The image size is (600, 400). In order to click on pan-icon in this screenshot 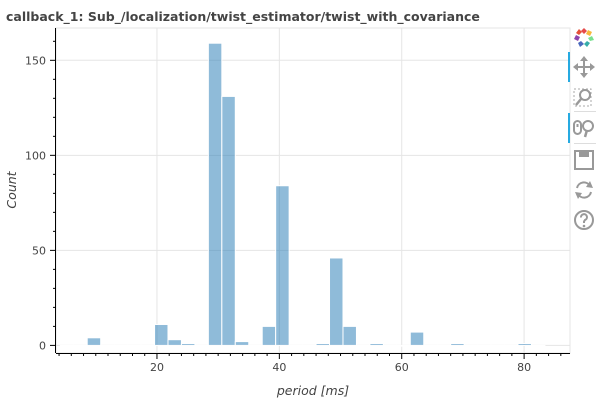, I will do `click(584, 67)`.